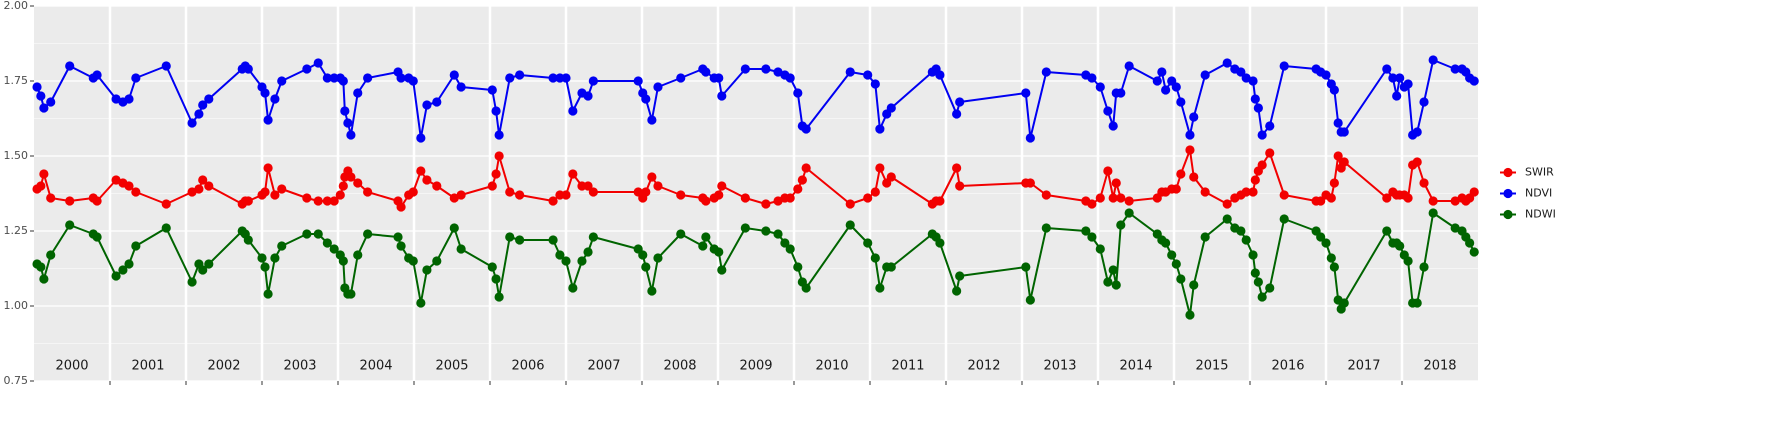 This screenshot has width=1773, height=442. I want to click on year-label: 2018, so click(1439, 366).